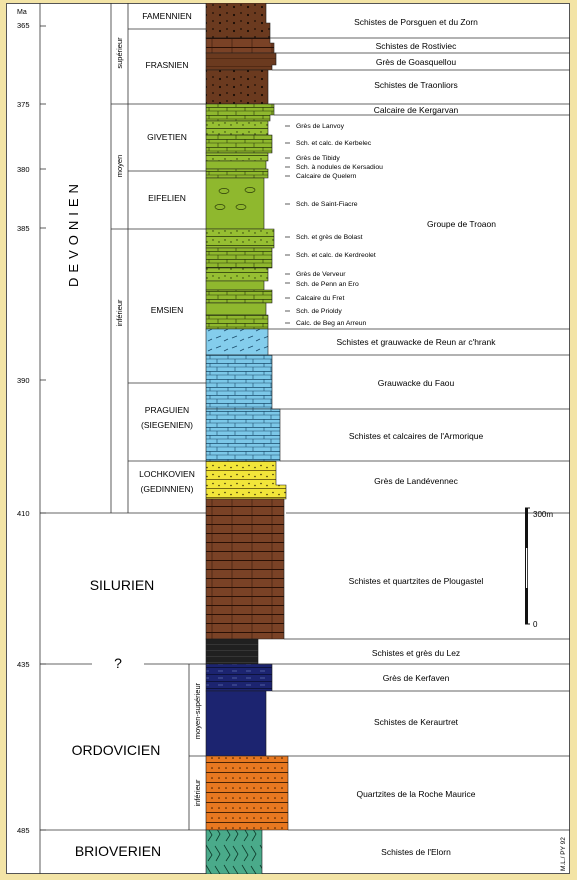  I want to click on layer-faou, so click(239, 382).